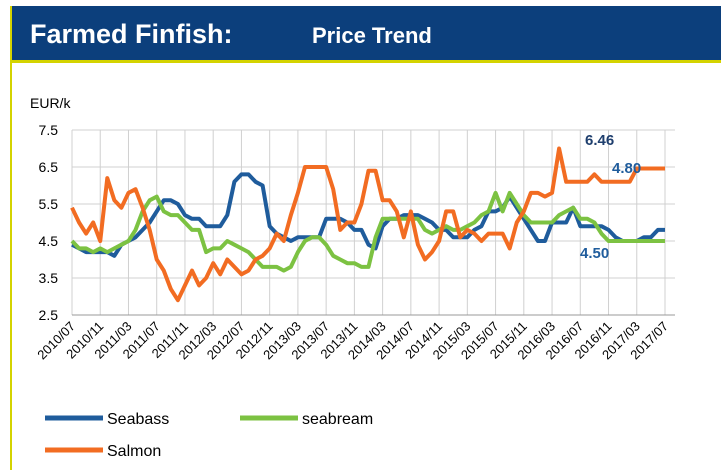  I want to click on legend-label: Salmon, so click(134, 451).